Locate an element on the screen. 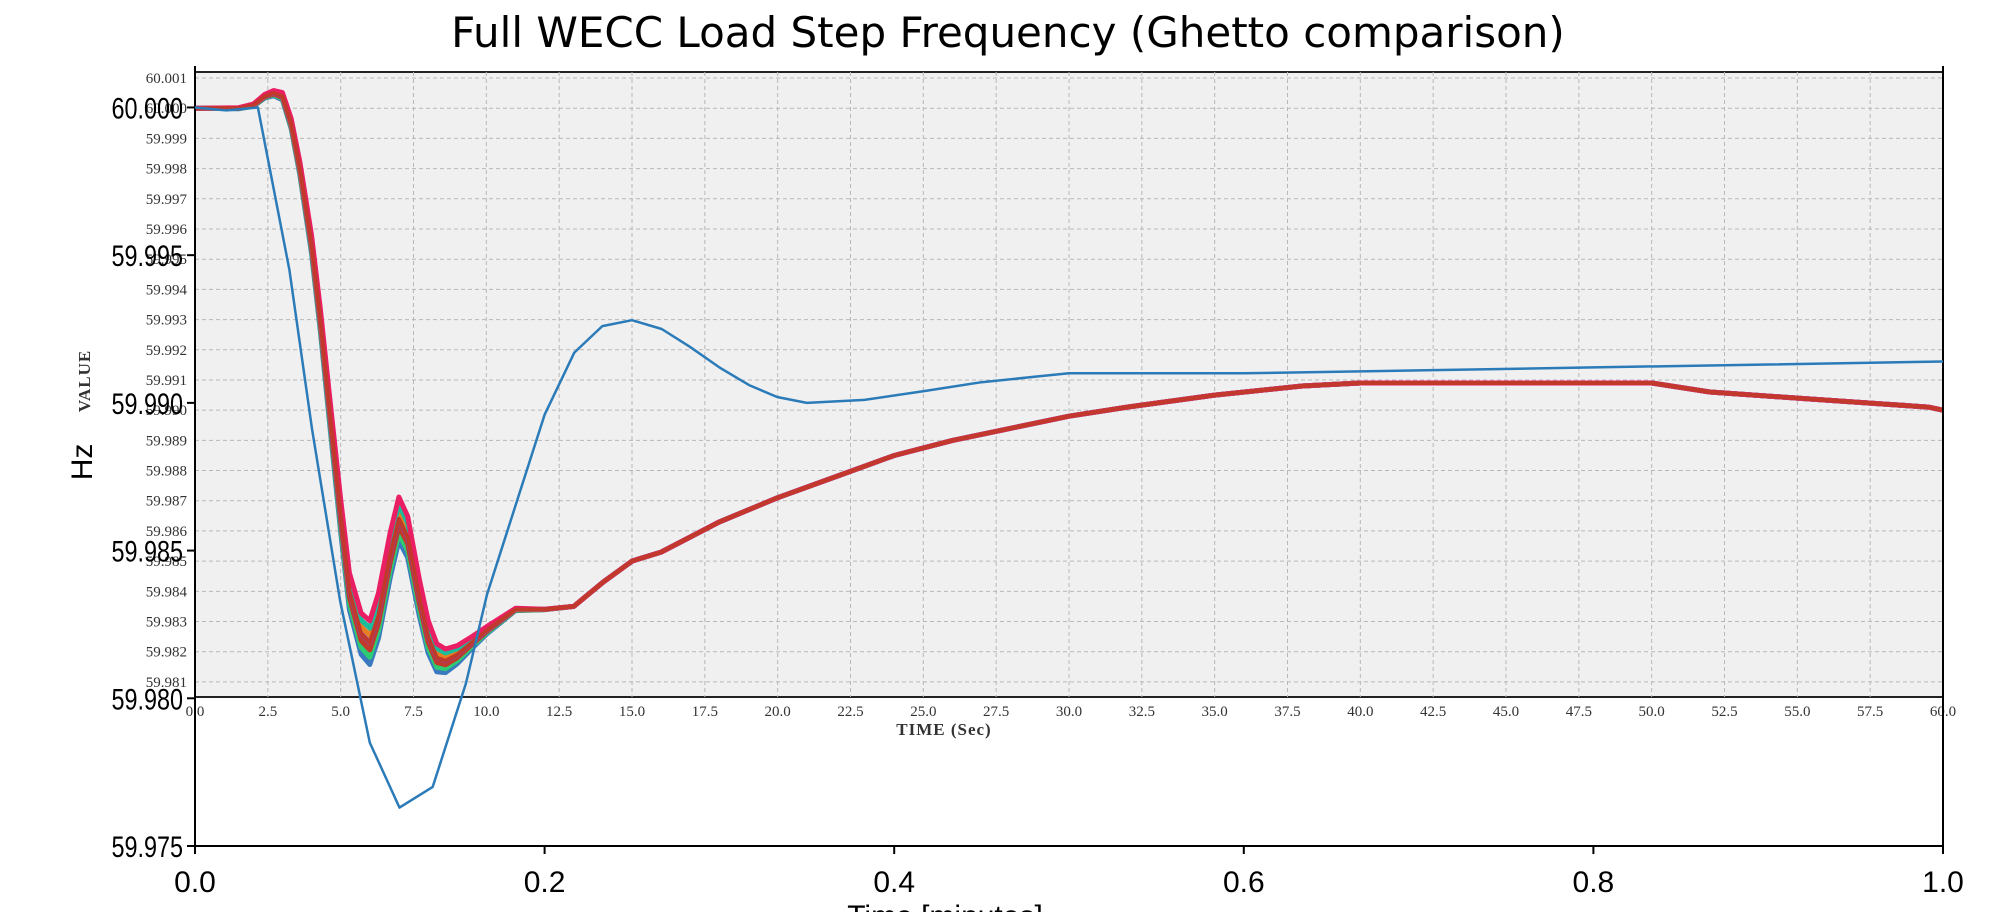 This screenshot has height=912, width=2016. outer-x-tick-label: 0.2 is located at coordinates (545, 882).